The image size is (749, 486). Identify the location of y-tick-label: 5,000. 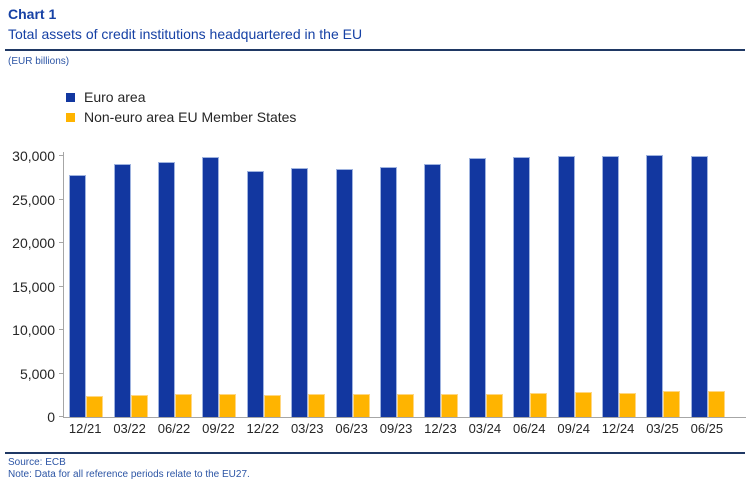
(37, 373).